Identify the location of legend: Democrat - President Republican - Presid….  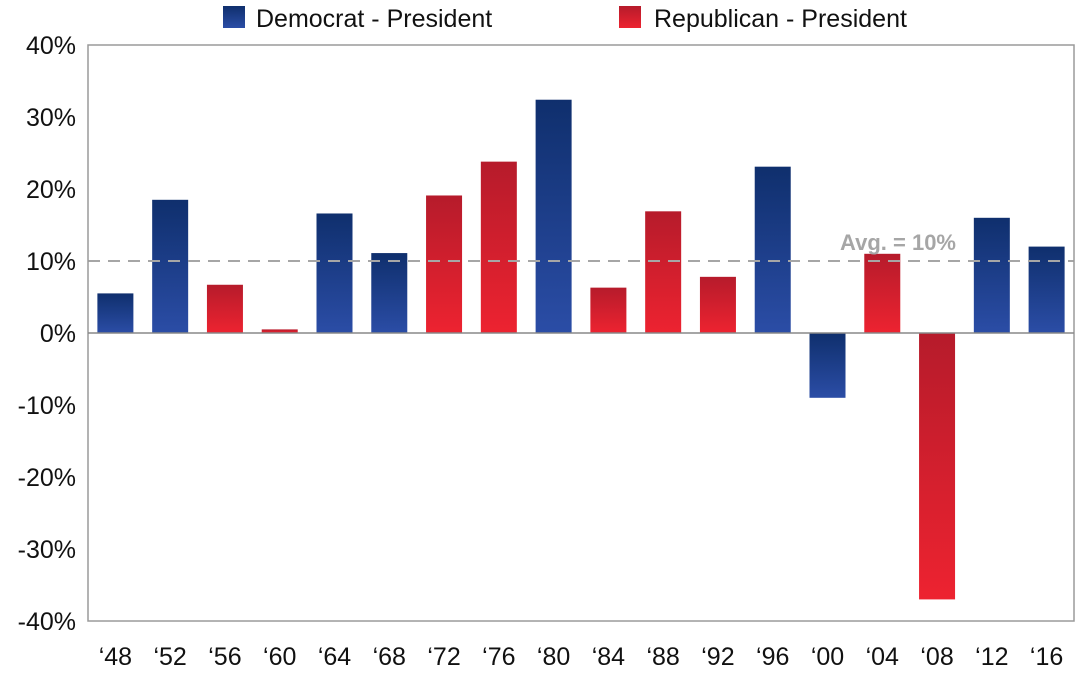
(565, 19).